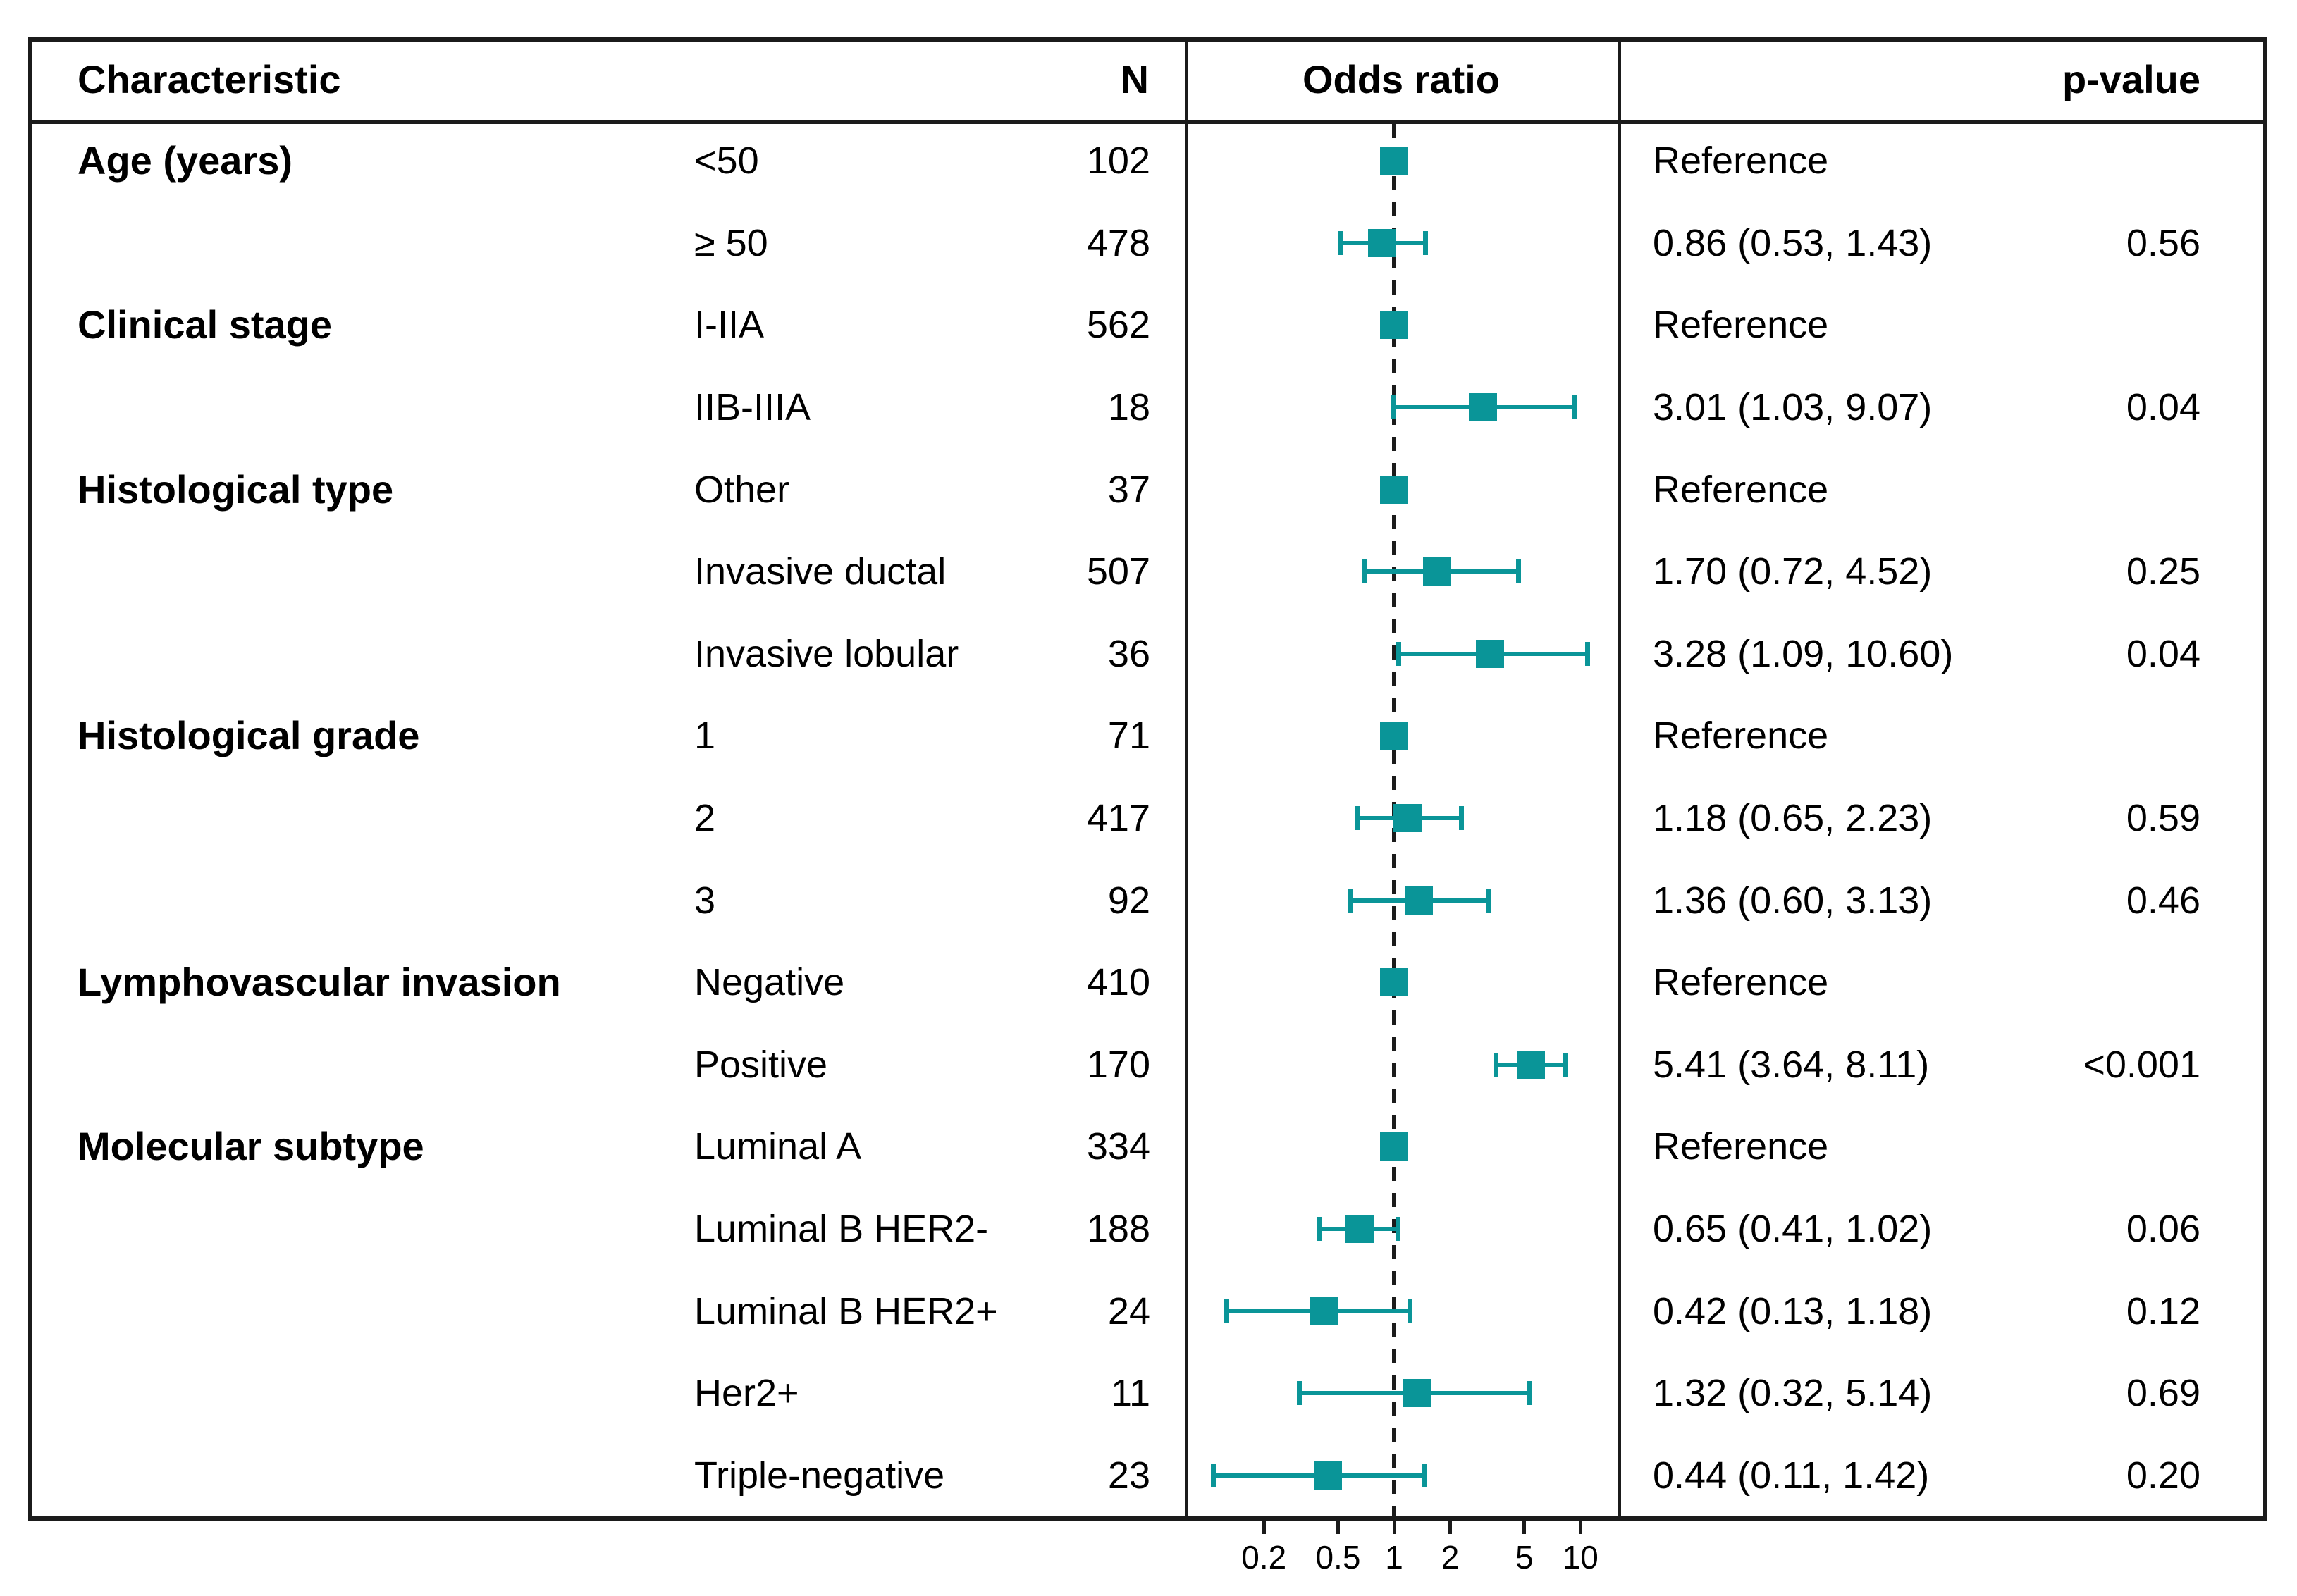  I want to click on subgroup-label: 3, so click(705, 901).